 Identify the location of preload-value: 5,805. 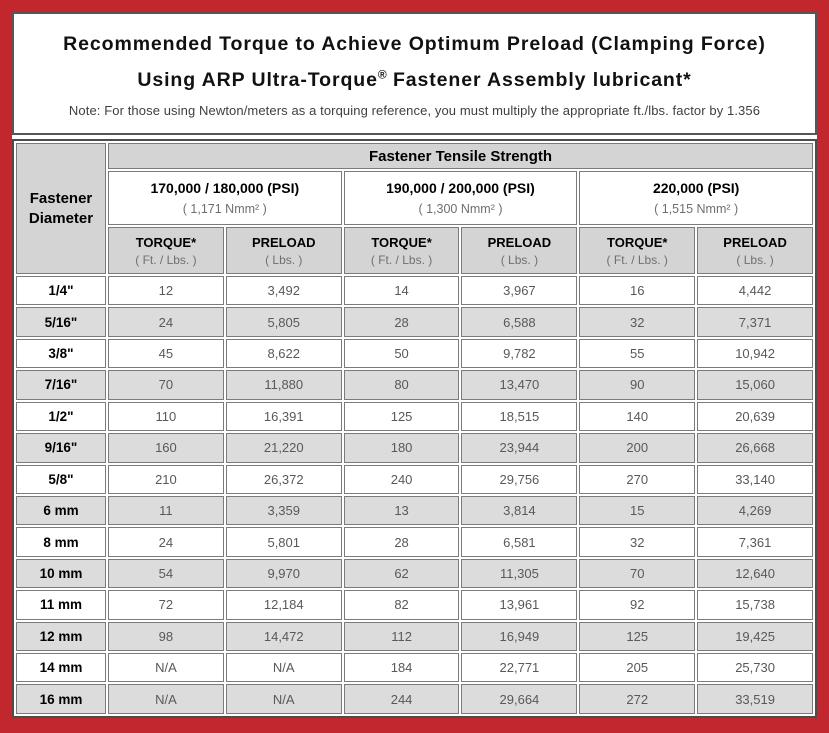
(283, 322).